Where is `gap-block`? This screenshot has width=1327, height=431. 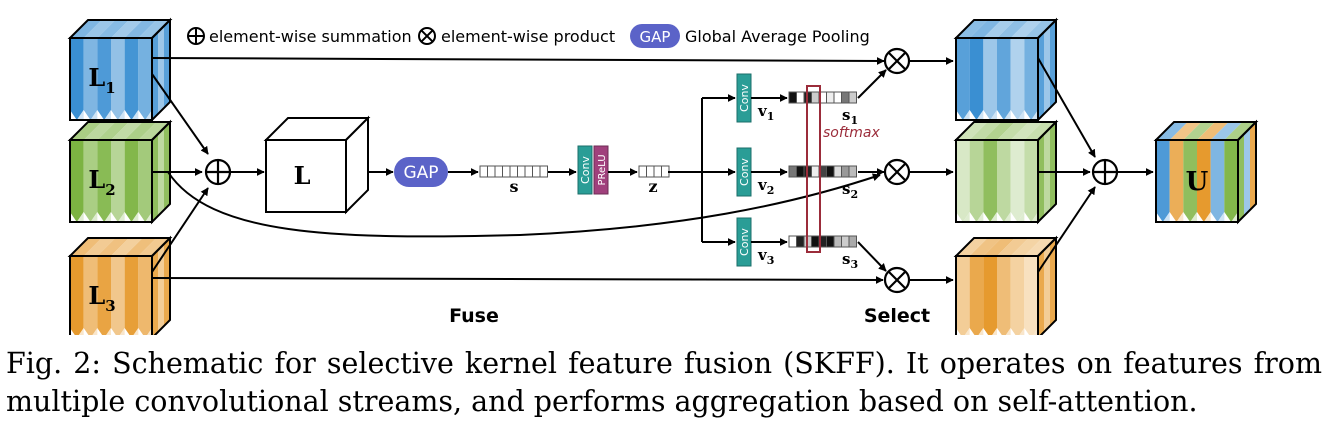 gap-block is located at coordinates (421, 172).